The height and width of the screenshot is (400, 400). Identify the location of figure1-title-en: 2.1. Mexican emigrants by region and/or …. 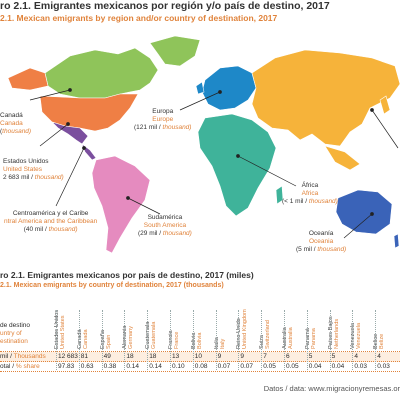
(139, 18).